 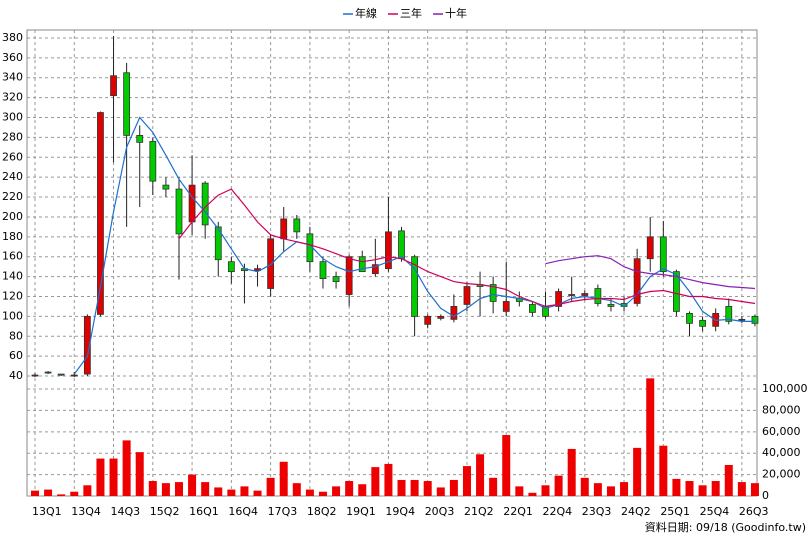 I want to click on y-tick-label: 60, so click(x=16, y=355).